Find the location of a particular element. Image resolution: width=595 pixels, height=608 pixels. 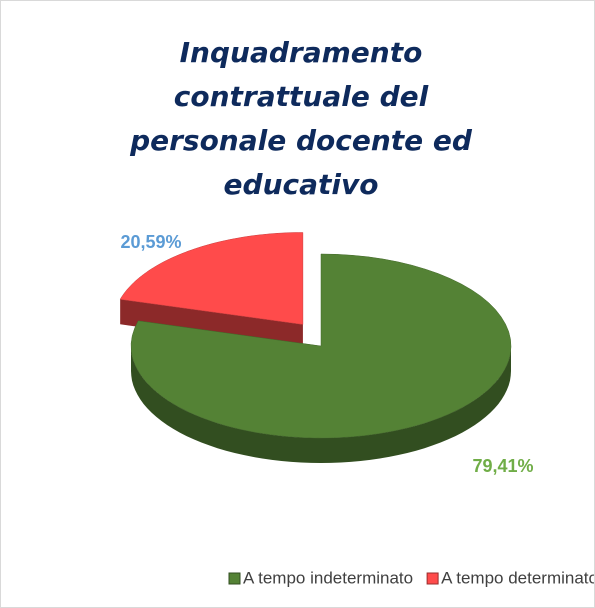

data-label: 79,41% is located at coordinates (502, 466).